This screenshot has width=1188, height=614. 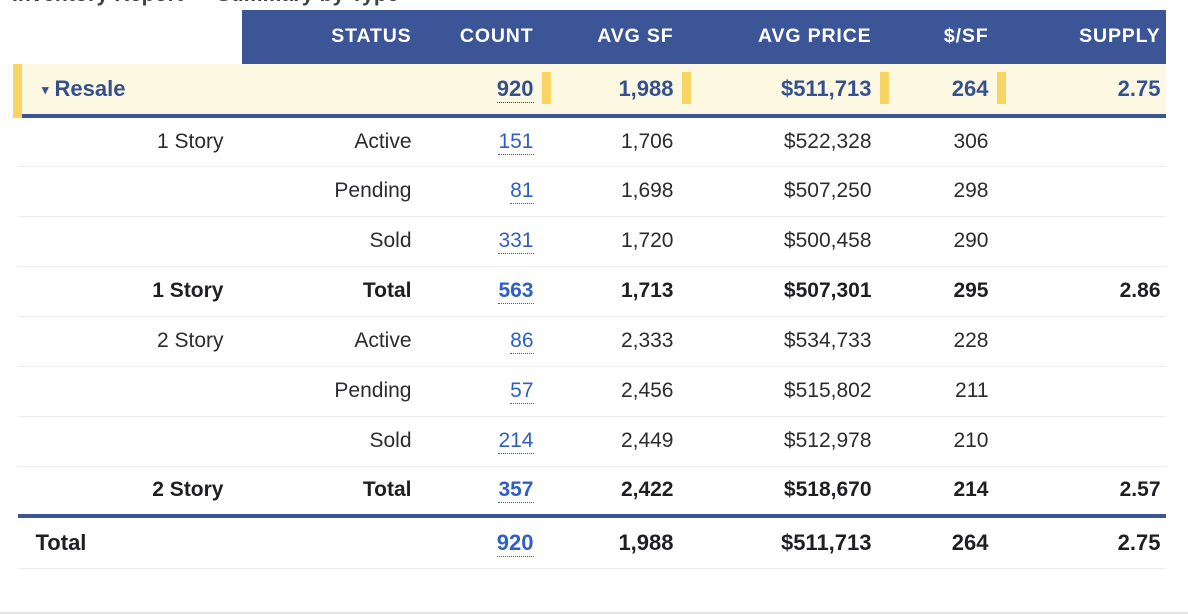 What do you see at coordinates (615, 491) in the screenshot?
I see `cell-avg-sf: 2,422` at bounding box center [615, 491].